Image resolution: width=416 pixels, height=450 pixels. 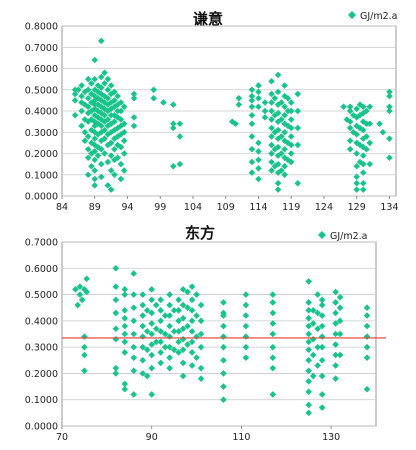 I want to click on y-tick-label: 0.8000, so click(x=41, y=27).